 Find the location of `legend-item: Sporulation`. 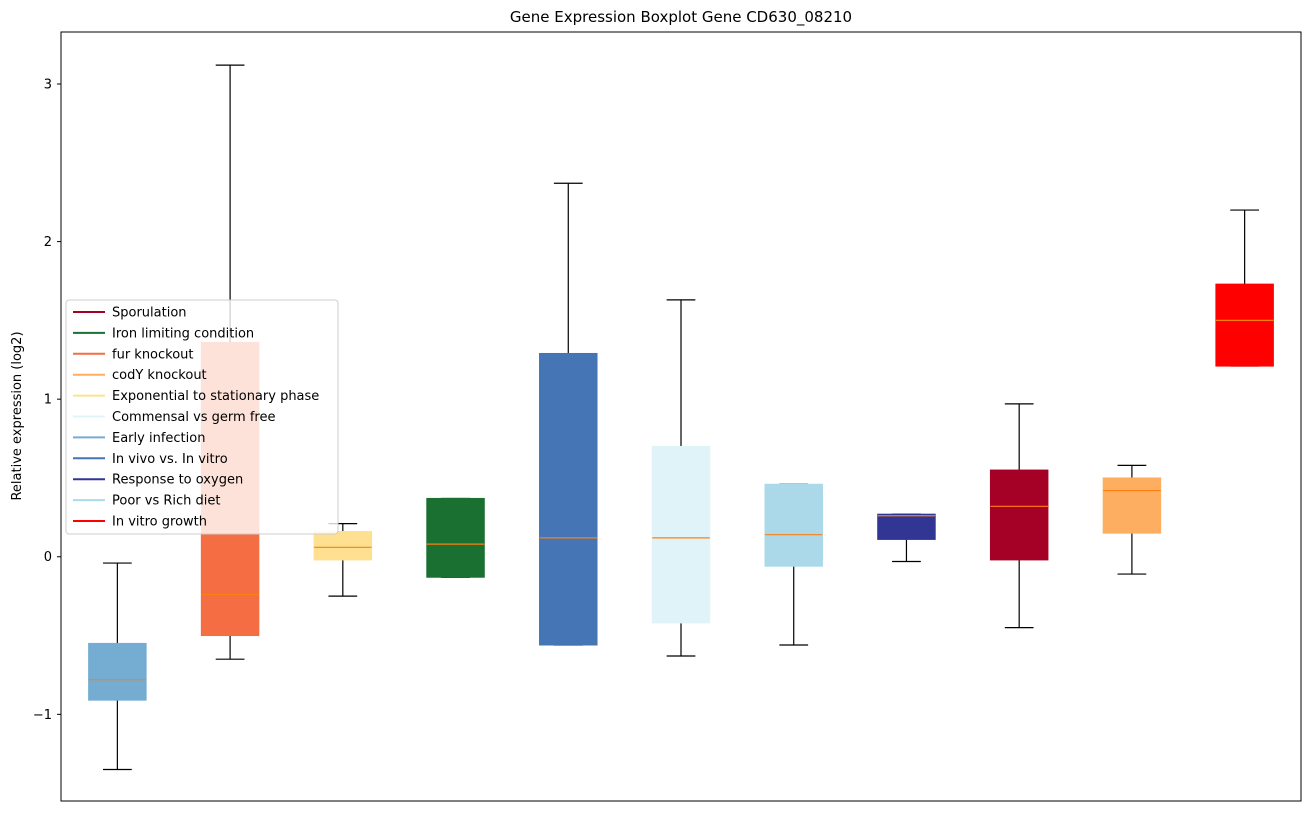

legend-item: Sporulation is located at coordinates (130, 313).